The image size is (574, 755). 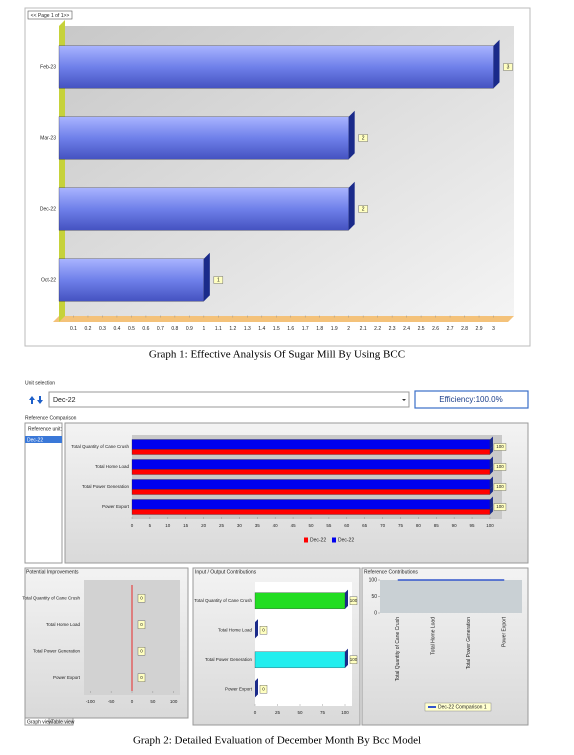 I want to click on category-label: Feb-23, so click(x=48, y=67).